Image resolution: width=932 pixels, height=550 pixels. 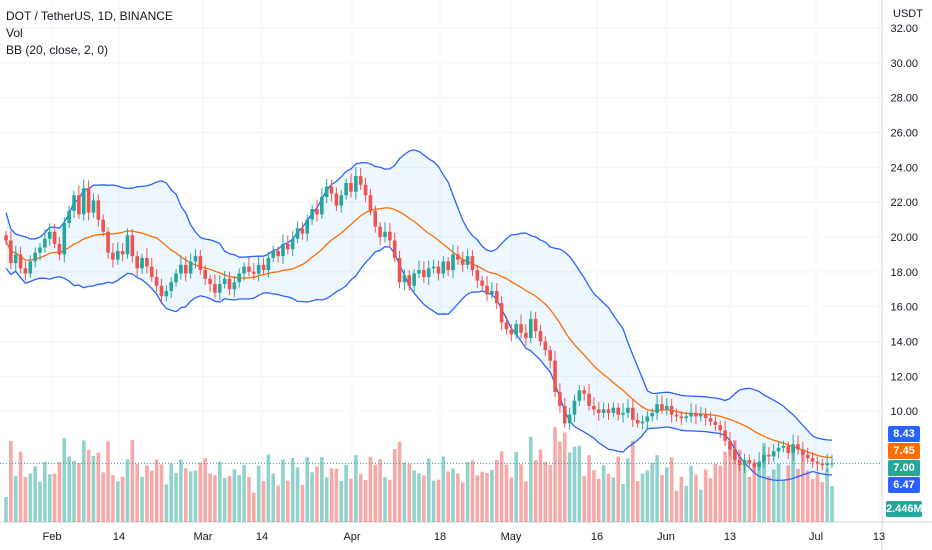 I want to click on y-tick-label: 32.00, so click(x=904, y=29).